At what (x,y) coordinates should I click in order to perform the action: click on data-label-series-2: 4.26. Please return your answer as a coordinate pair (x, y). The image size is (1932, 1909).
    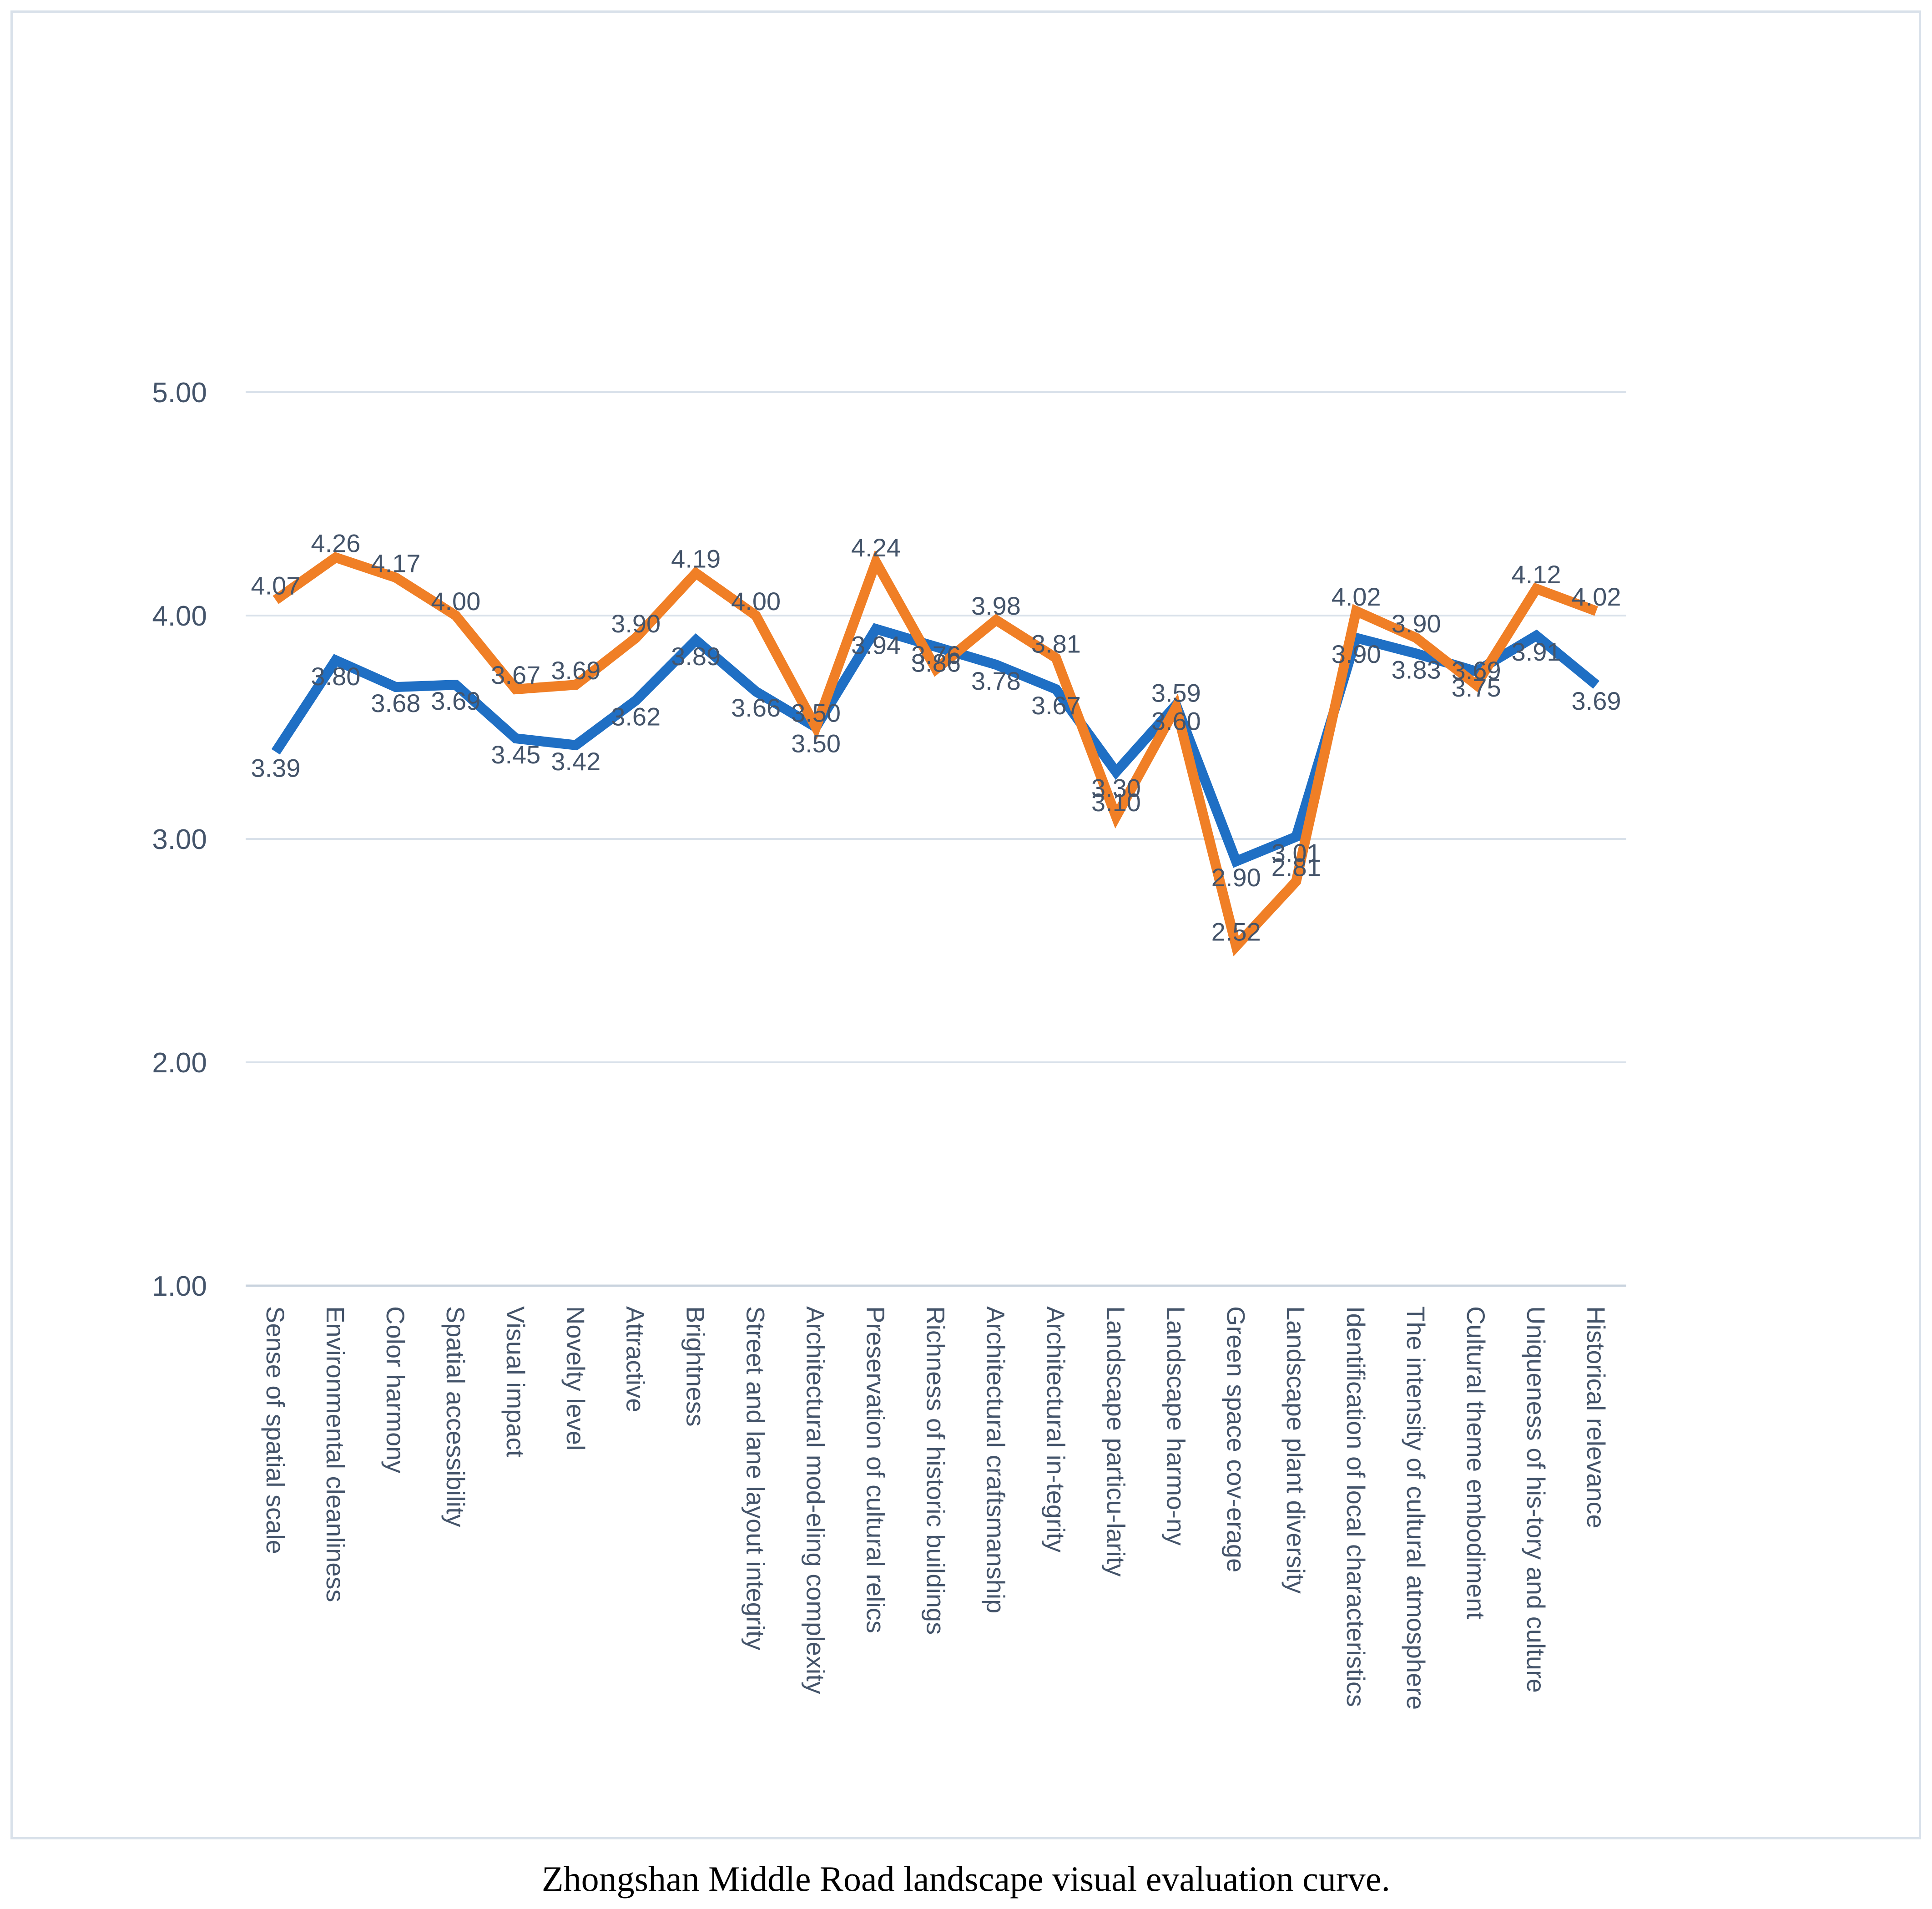
    Looking at the image, I should click on (335, 543).